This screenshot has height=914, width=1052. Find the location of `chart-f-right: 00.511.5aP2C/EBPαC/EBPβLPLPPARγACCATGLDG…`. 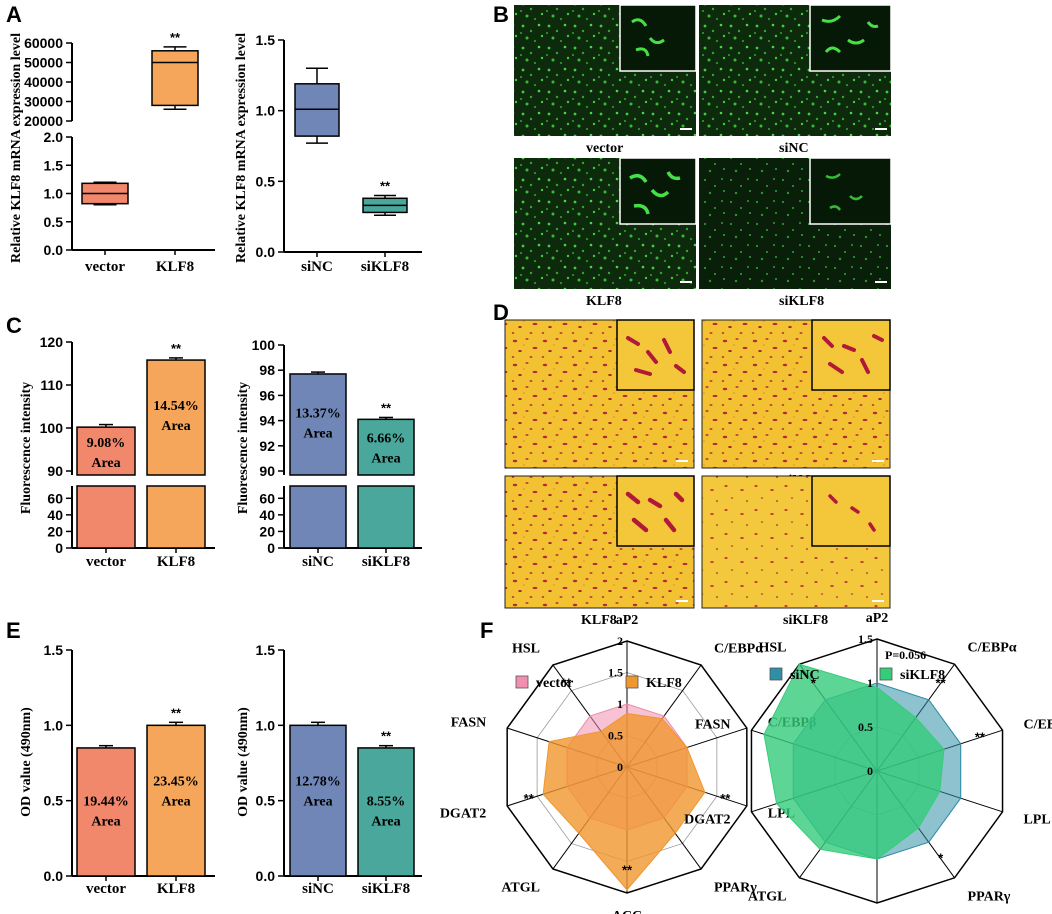

chart-f-right: 00.511.5aP2C/EBPαC/EBPβLPLPPARγACCATGLDG… is located at coordinates (868, 758).